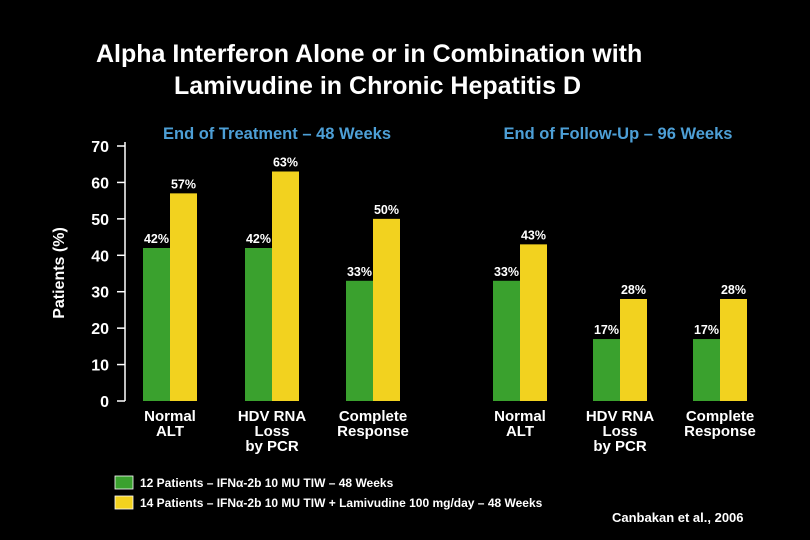 This screenshot has width=810, height=540. I want to click on y-tick-label: 70, so click(100, 147).